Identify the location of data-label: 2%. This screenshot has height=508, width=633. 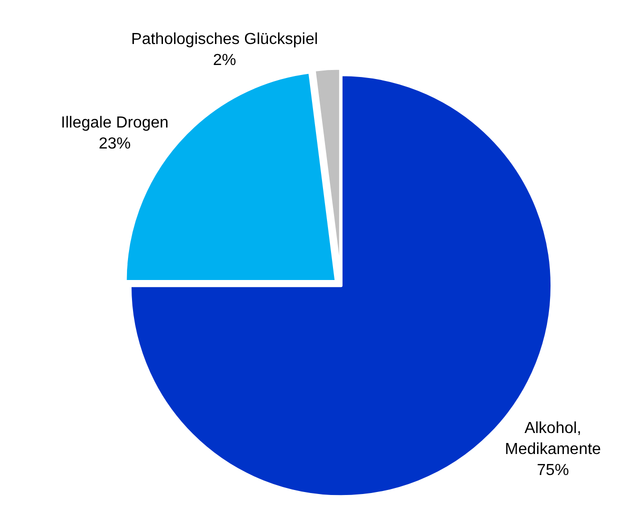
(224, 60).